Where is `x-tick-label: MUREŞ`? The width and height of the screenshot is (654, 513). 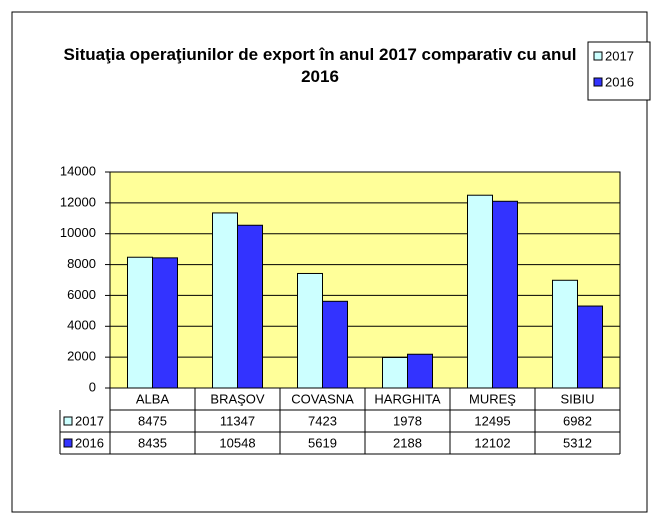
x-tick-label: MUREŞ is located at coordinates (492, 398).